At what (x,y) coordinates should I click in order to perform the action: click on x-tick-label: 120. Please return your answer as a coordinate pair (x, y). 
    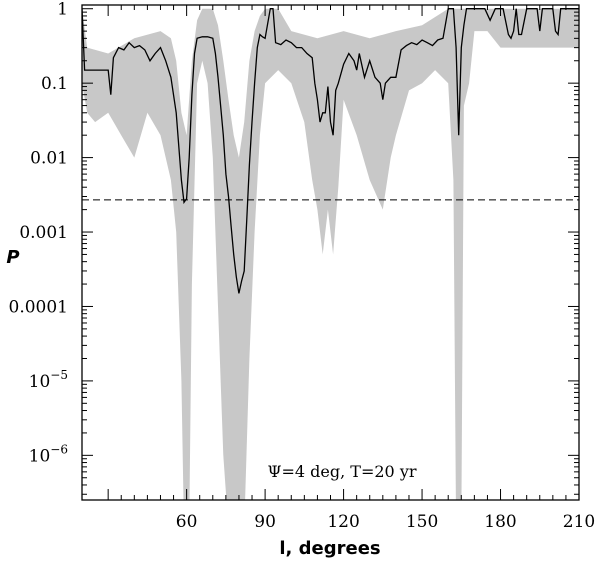
    Looking at the image, I should click on (343, 522).